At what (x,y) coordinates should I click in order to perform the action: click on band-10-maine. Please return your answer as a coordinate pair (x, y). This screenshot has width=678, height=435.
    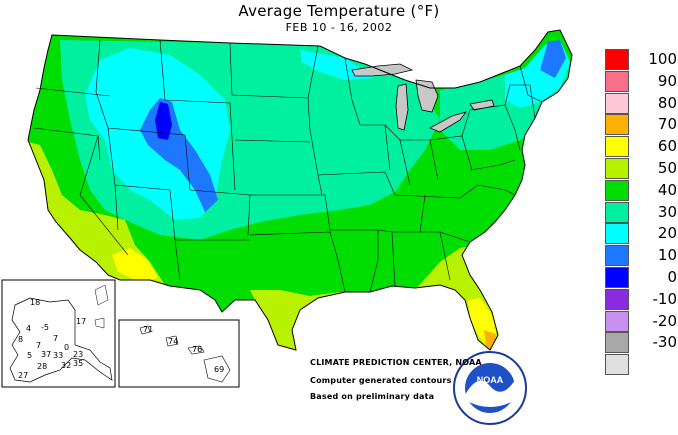
    Looking at the image, I should click on (553, 59).